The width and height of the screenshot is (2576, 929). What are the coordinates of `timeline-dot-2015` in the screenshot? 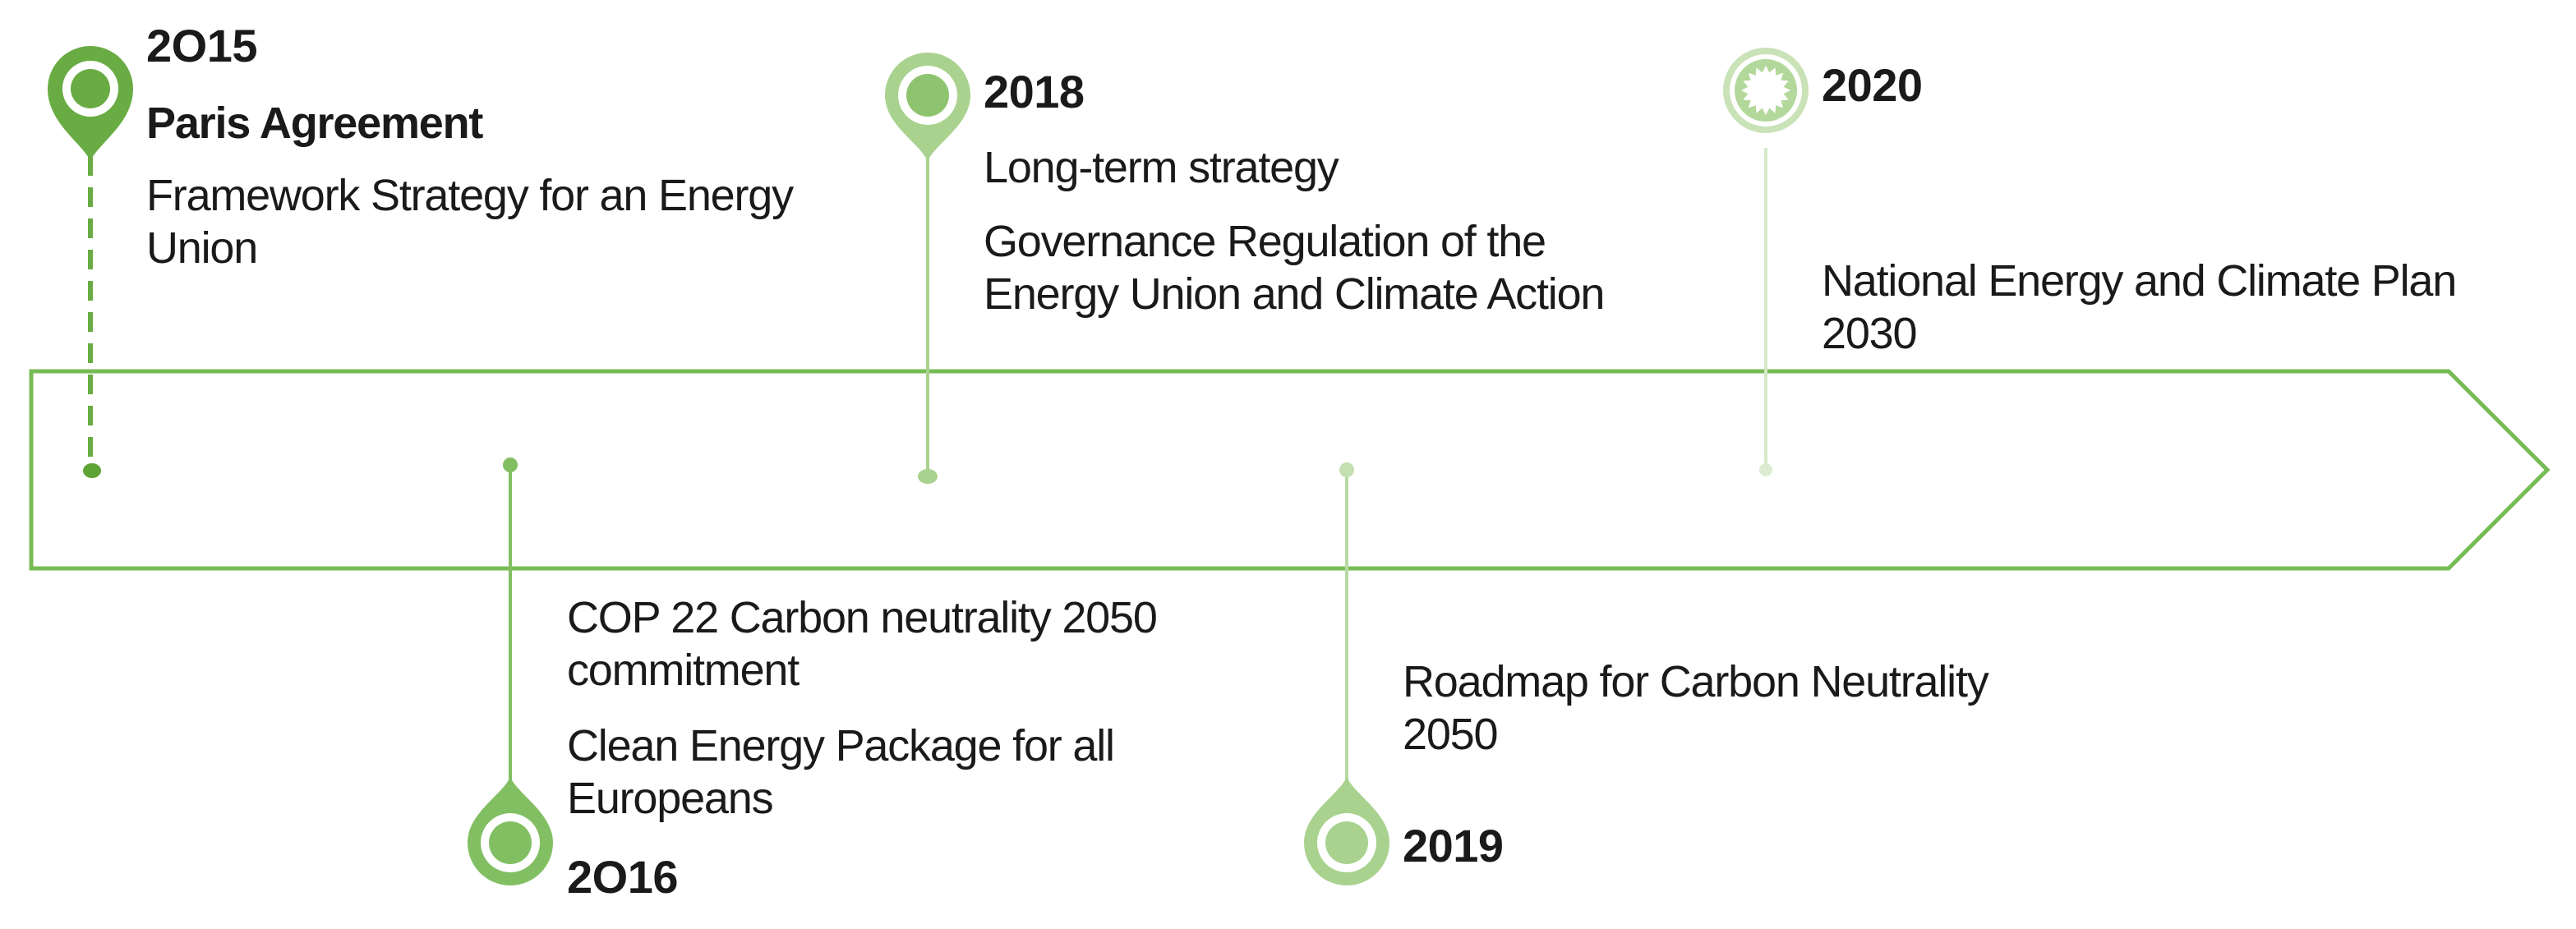 It's located at (92, 471).